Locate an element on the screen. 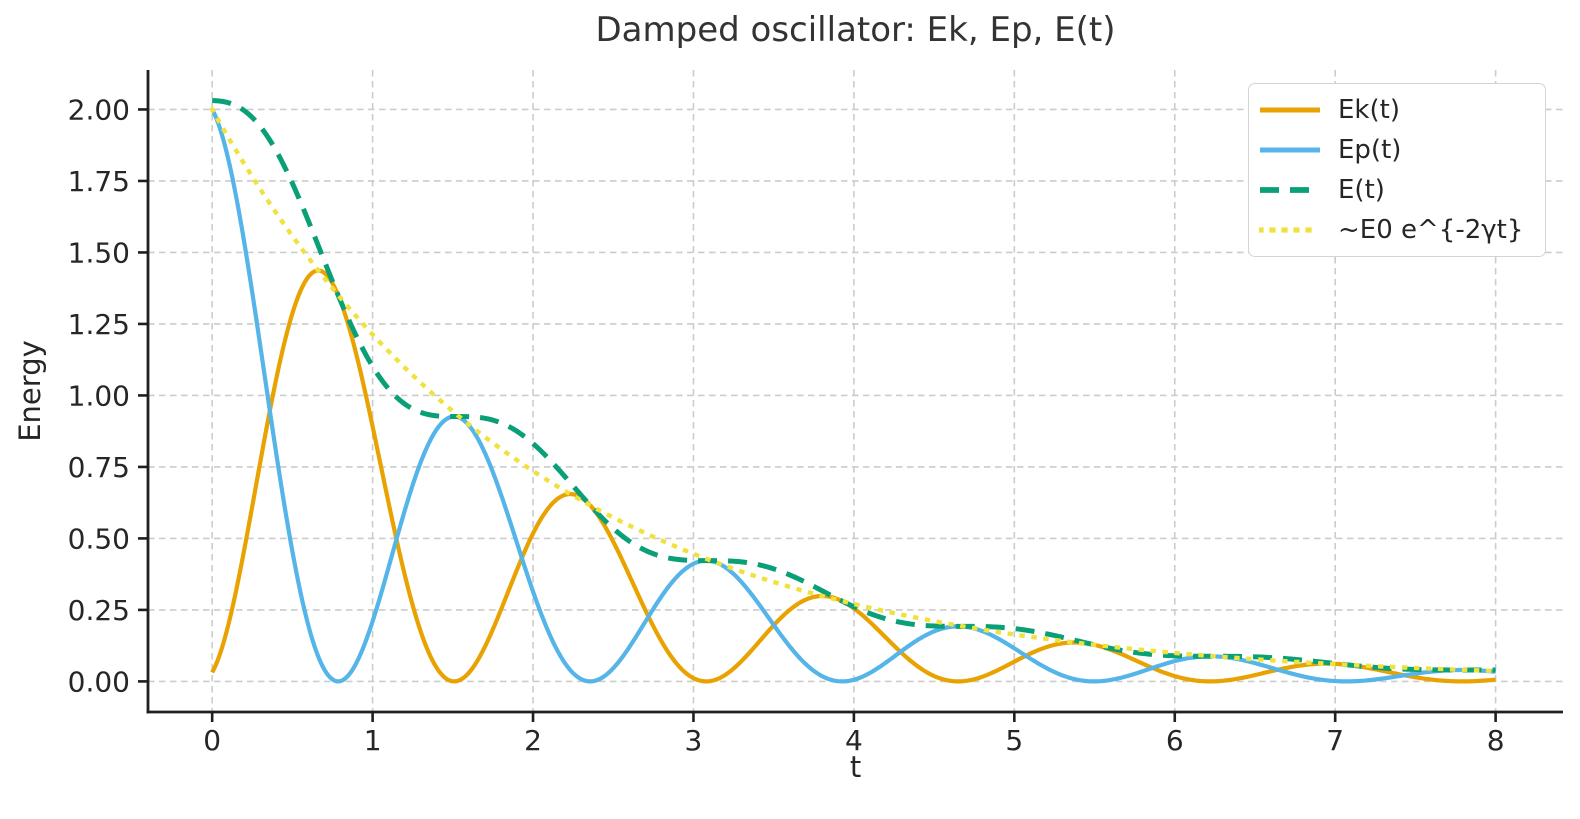  x-tick-label: 1 is located at coordinates (373, 740).